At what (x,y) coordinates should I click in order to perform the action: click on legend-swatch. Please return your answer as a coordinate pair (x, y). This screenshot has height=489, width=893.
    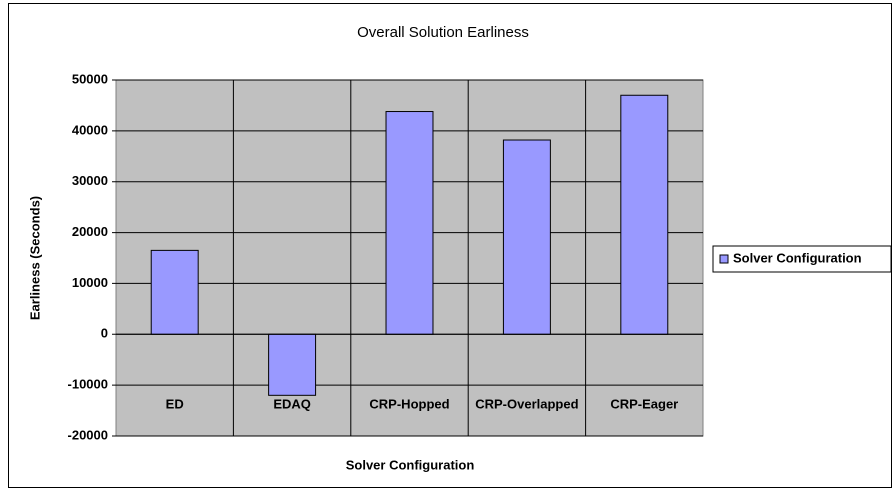
    Looking at the image, I should click on (724, 259).